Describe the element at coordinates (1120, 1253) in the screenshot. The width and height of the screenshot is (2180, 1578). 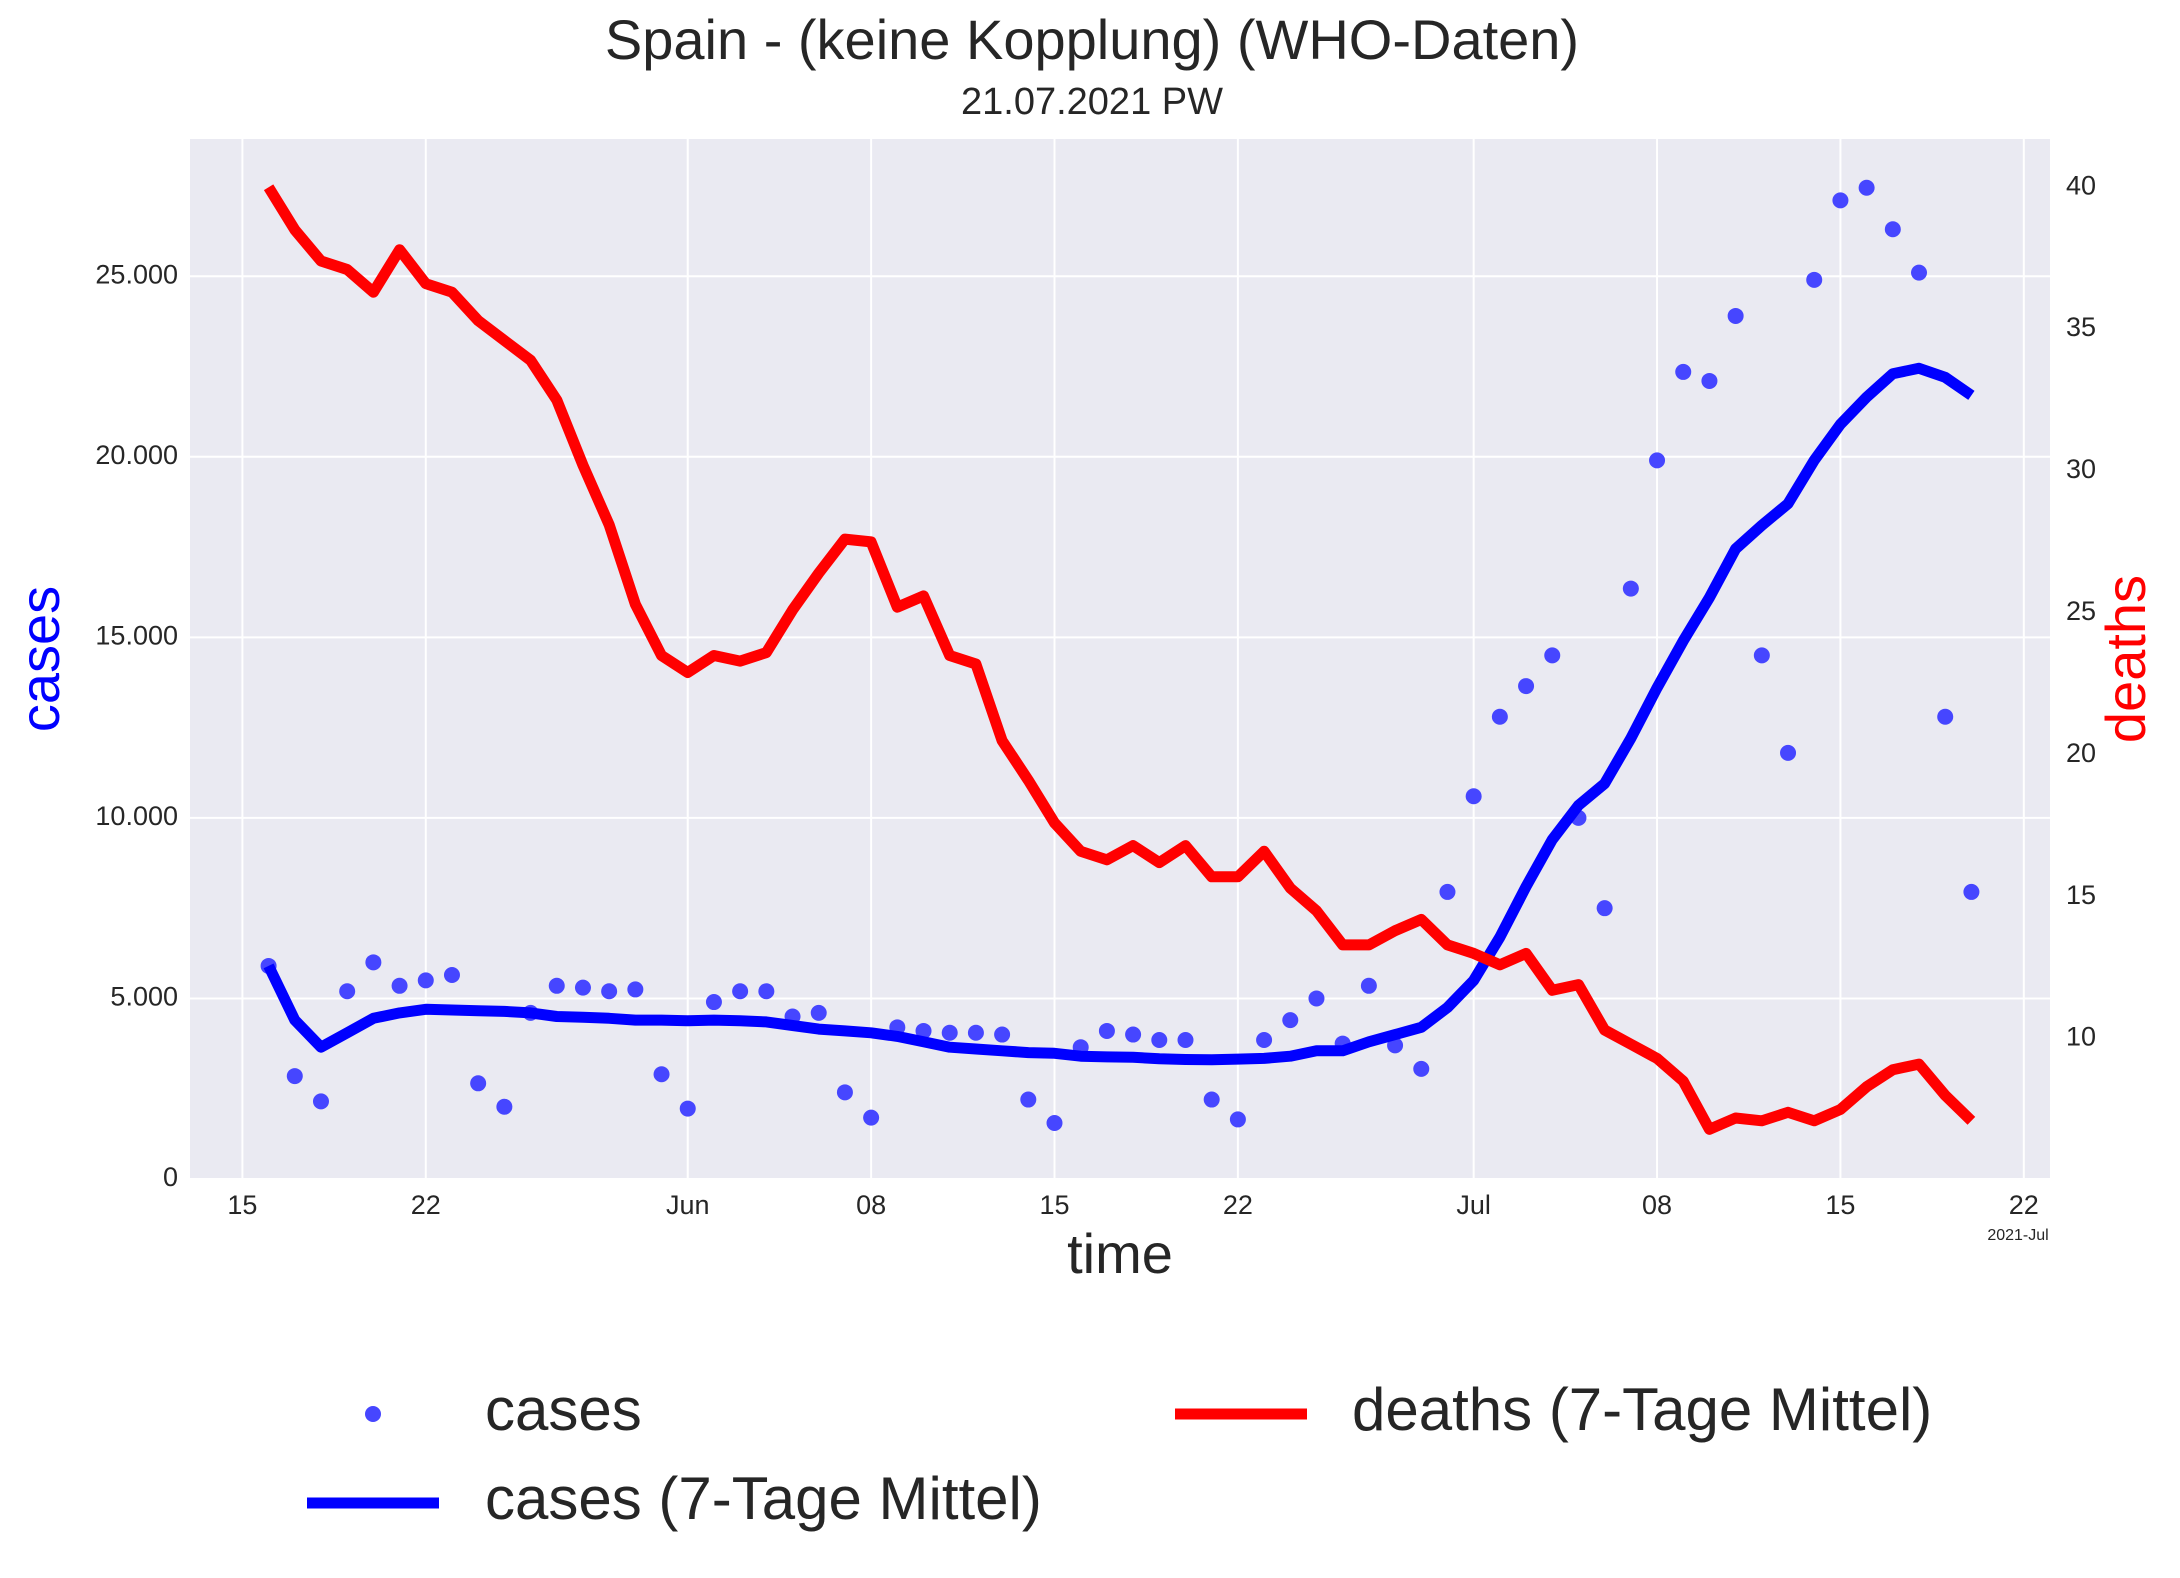
I see `x-axis-label: time` at that location.